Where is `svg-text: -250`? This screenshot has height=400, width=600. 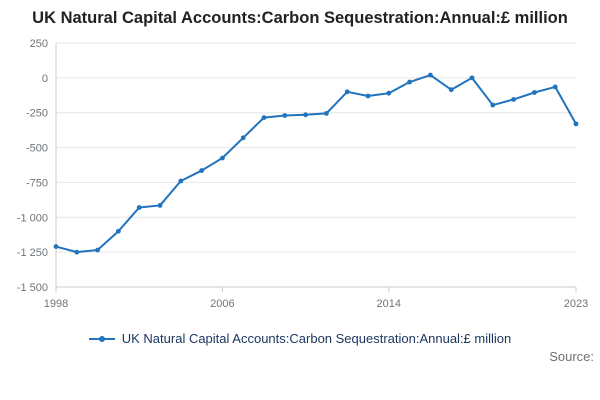 svg-text: -250 is located at coordinates (37, 114).